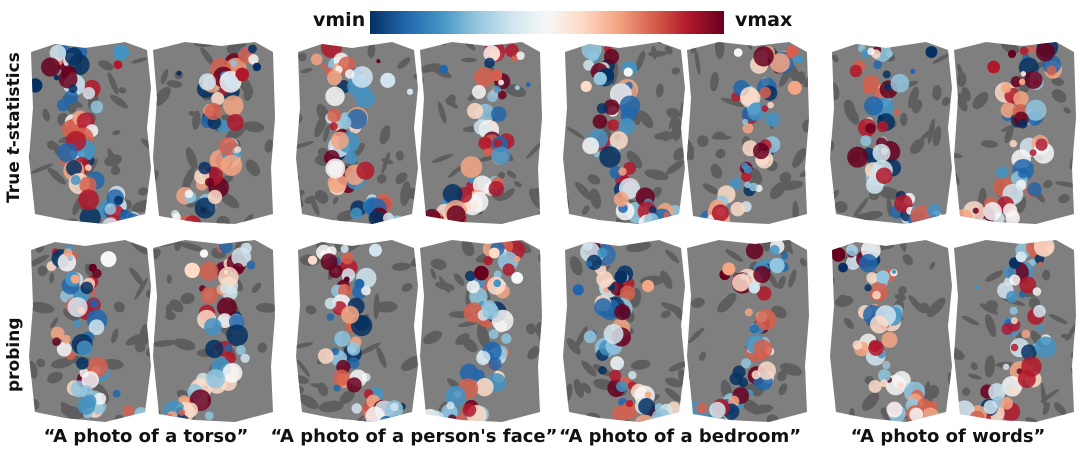 The image size is (1080, 457). I want to click on colorbar-max-label: vmax, so click(764, 20).